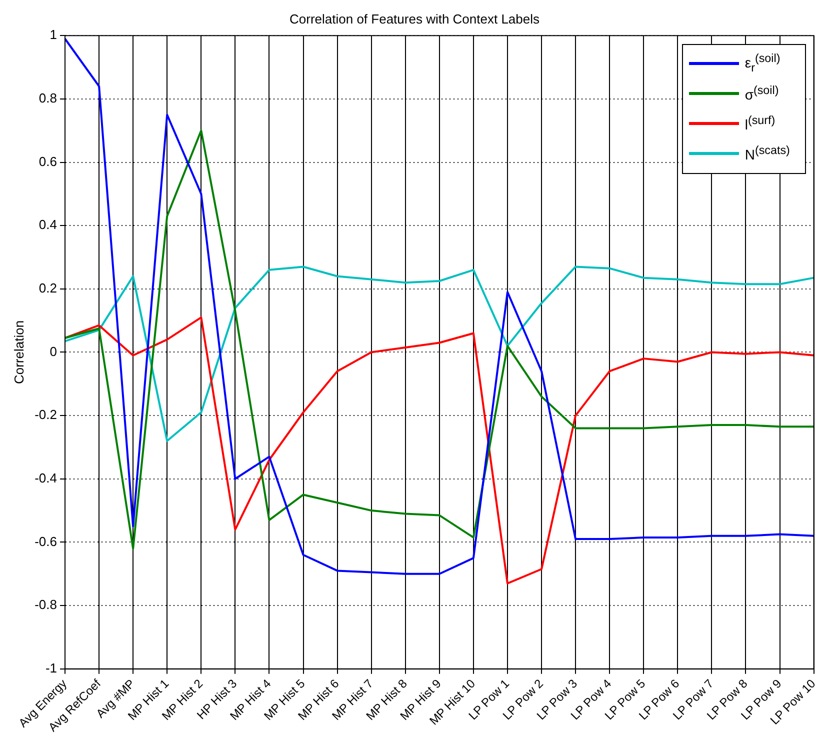  I want to click on y-tick-label: -0.6, so click(45, 541).